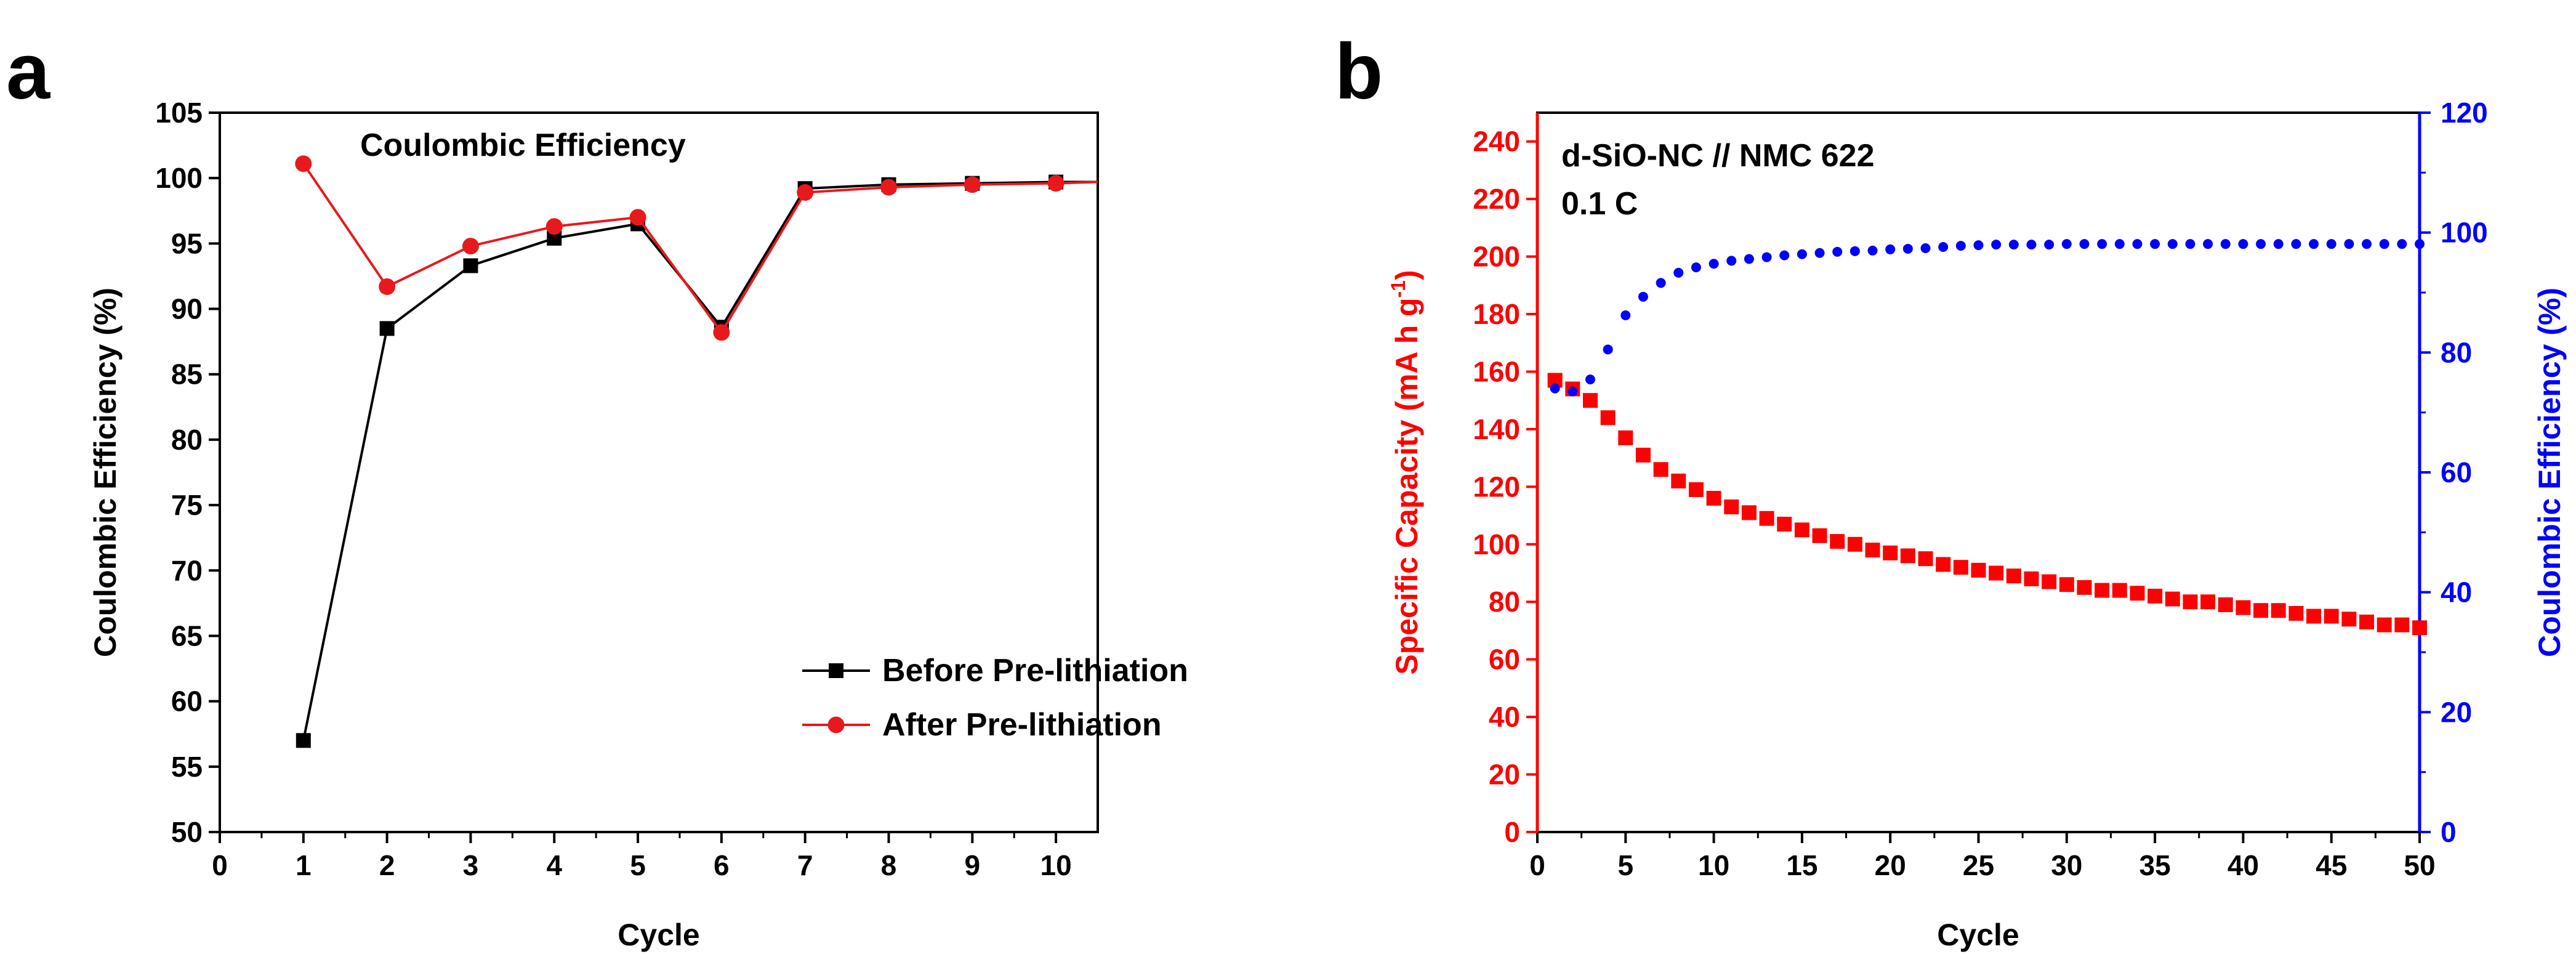 The image size is (2576, 978). What do you see at coordinates (2464, 233) in the screenshot?
I see `panel-b-right-y-tick-label: 100` at bounding box center [2464, 233].